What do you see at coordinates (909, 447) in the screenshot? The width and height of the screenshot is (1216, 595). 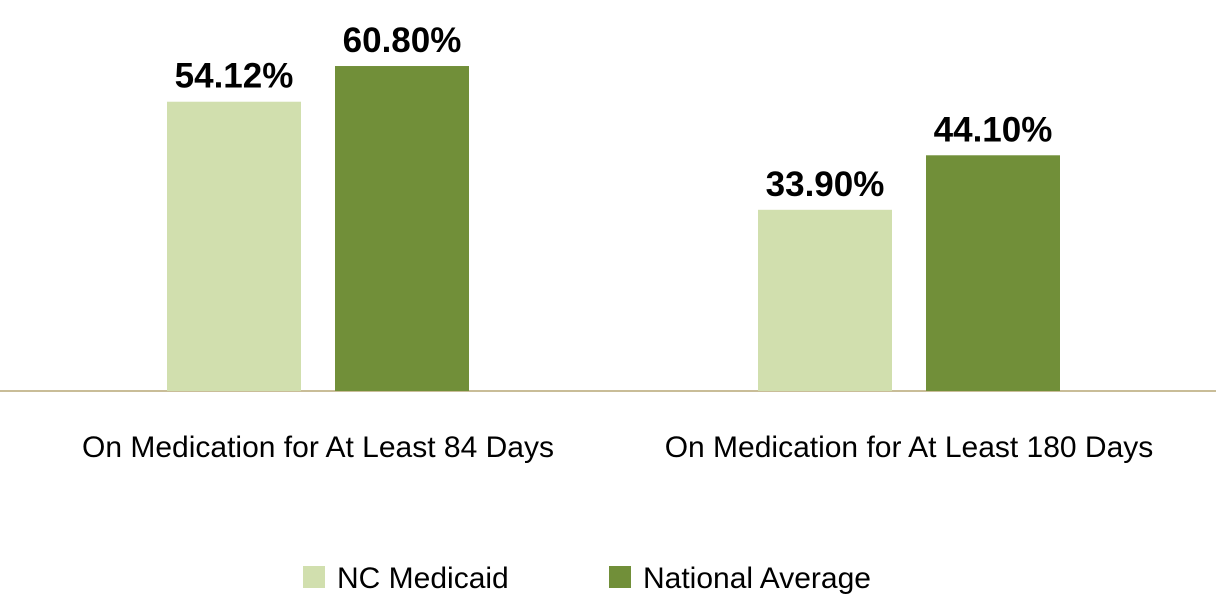 I see `x-tick-label: On Medication for At Least 180 Days` at bounding box center [909, 447].